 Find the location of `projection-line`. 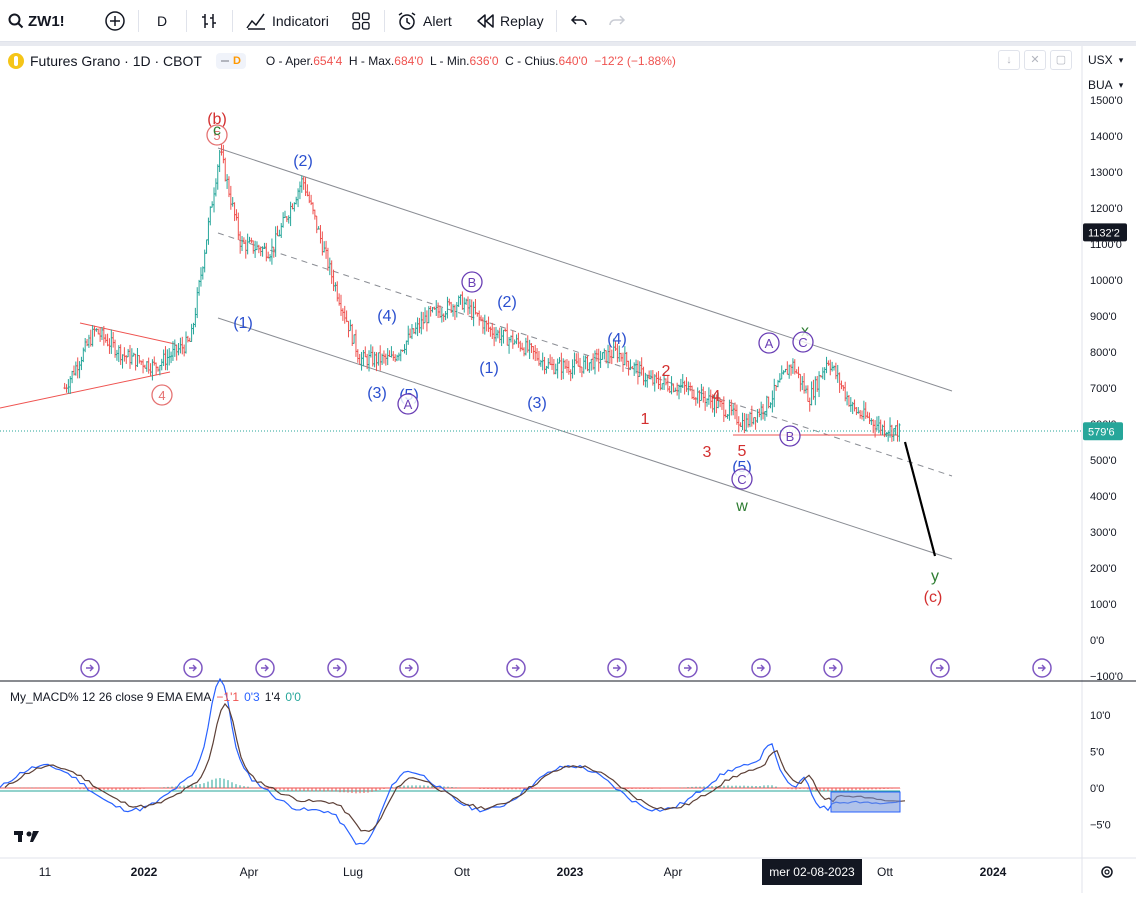

projection-line is located at coordinates (920, 499).